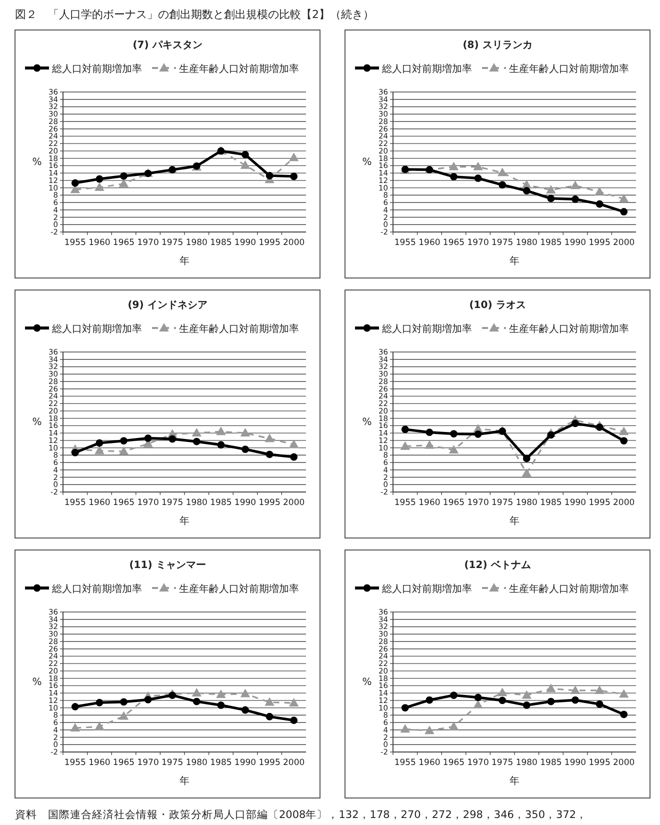  What do you see at coordinates (497, 565) in the screenshot?
I see `chart-title: (12) ベトナム` at bounding box center [497, 565].